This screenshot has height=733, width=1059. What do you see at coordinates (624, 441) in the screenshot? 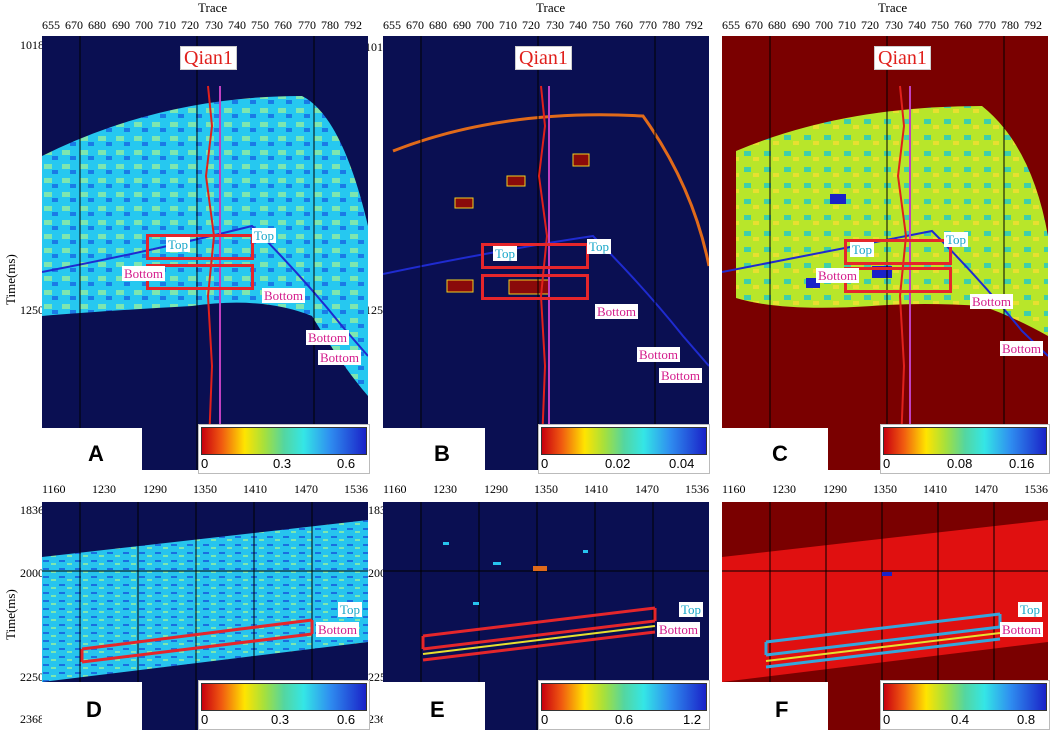
I see `colorbar-gradient-b` at bounding box center [624, 441].